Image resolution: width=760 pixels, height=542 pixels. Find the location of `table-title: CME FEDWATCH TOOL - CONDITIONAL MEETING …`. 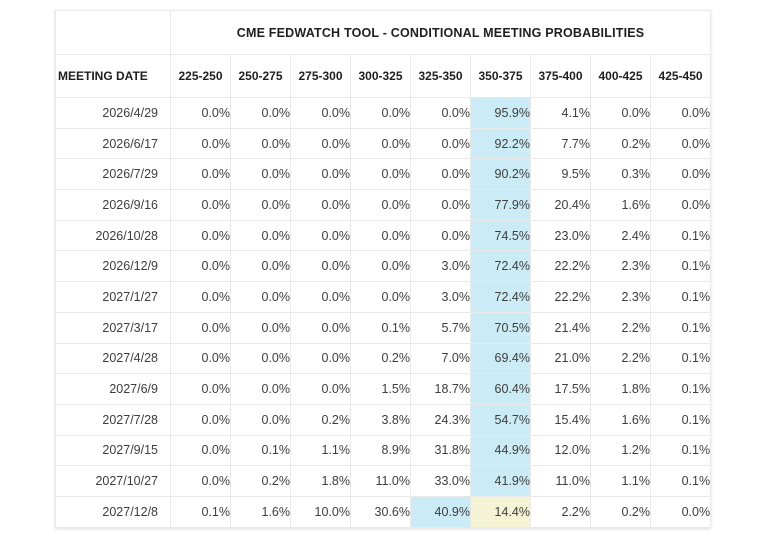

table-title: CME FEDWATCH TOOL - CONDITIONAL MEETING … is located at coordinates (440, 32).